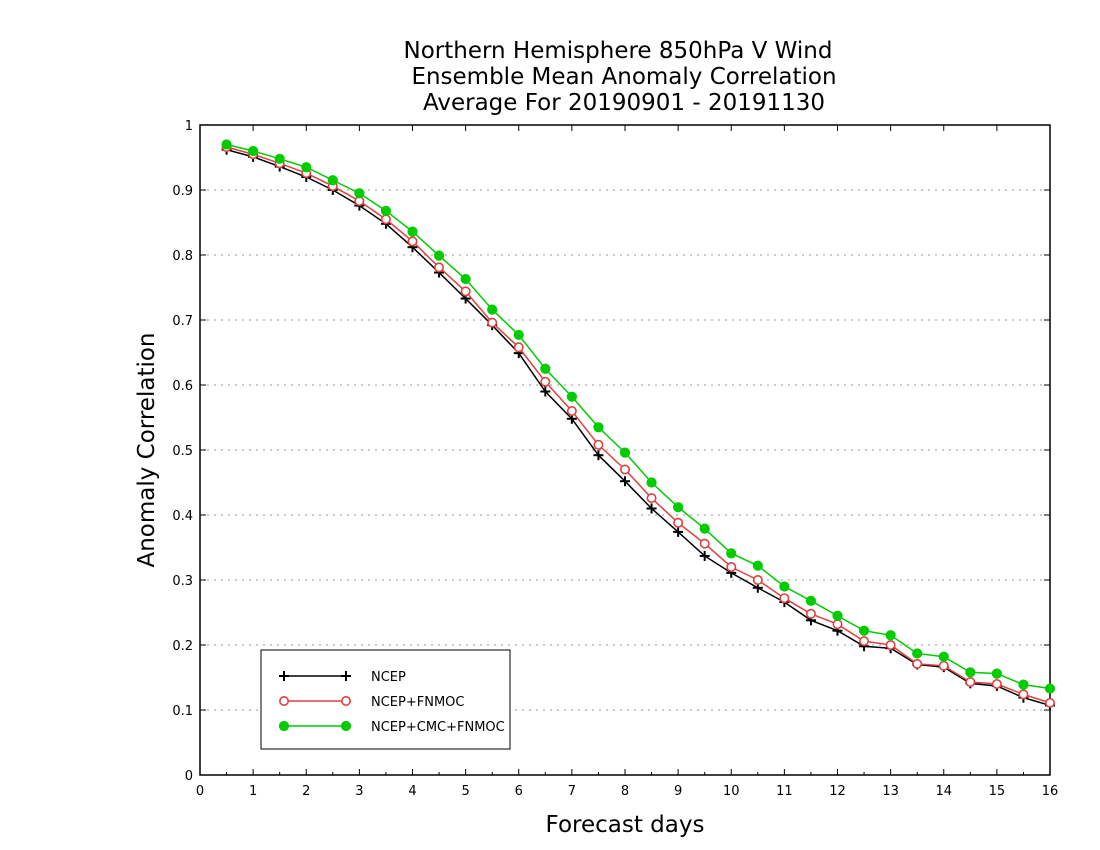 Image resolution: width=1100 pixels, height=850 pixels. Describe the element at coordinates (388, 677) in the screenshot. I see `legend-label: NCEP` at that location.